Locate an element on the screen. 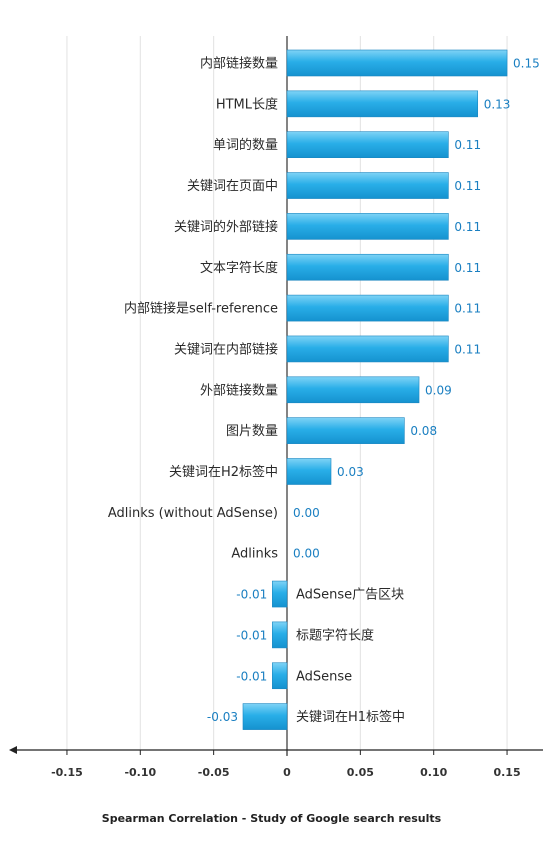 The width and height of the screenshot is (543, 849). x-tick-label-4: 0.05 is located at coordinates (360, 772).